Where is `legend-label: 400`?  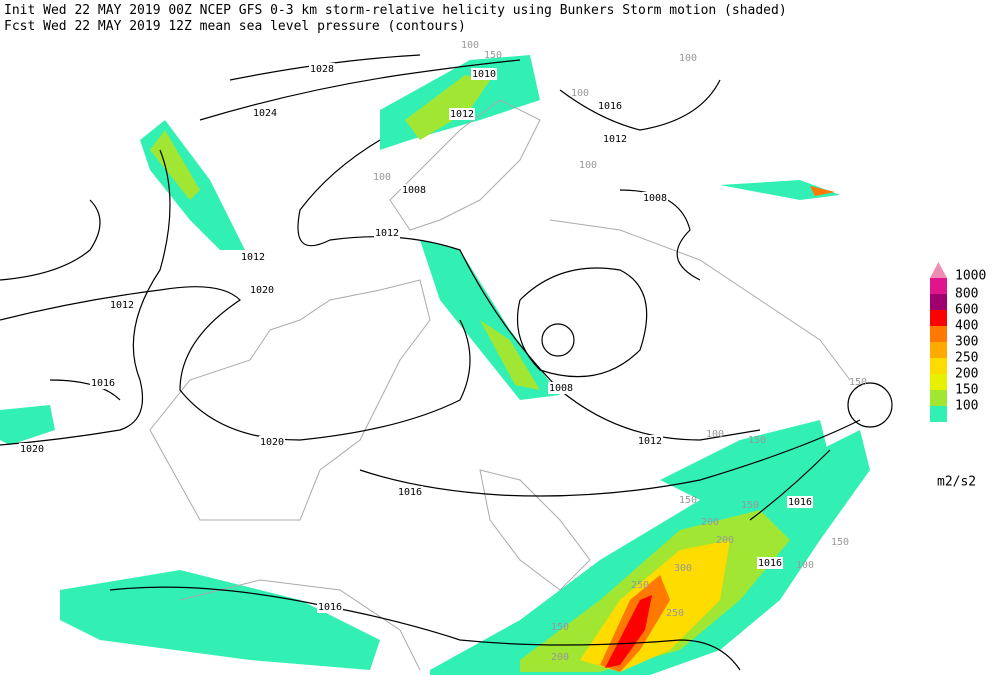 legend-label: 400 is located at coordinates (966, 326).